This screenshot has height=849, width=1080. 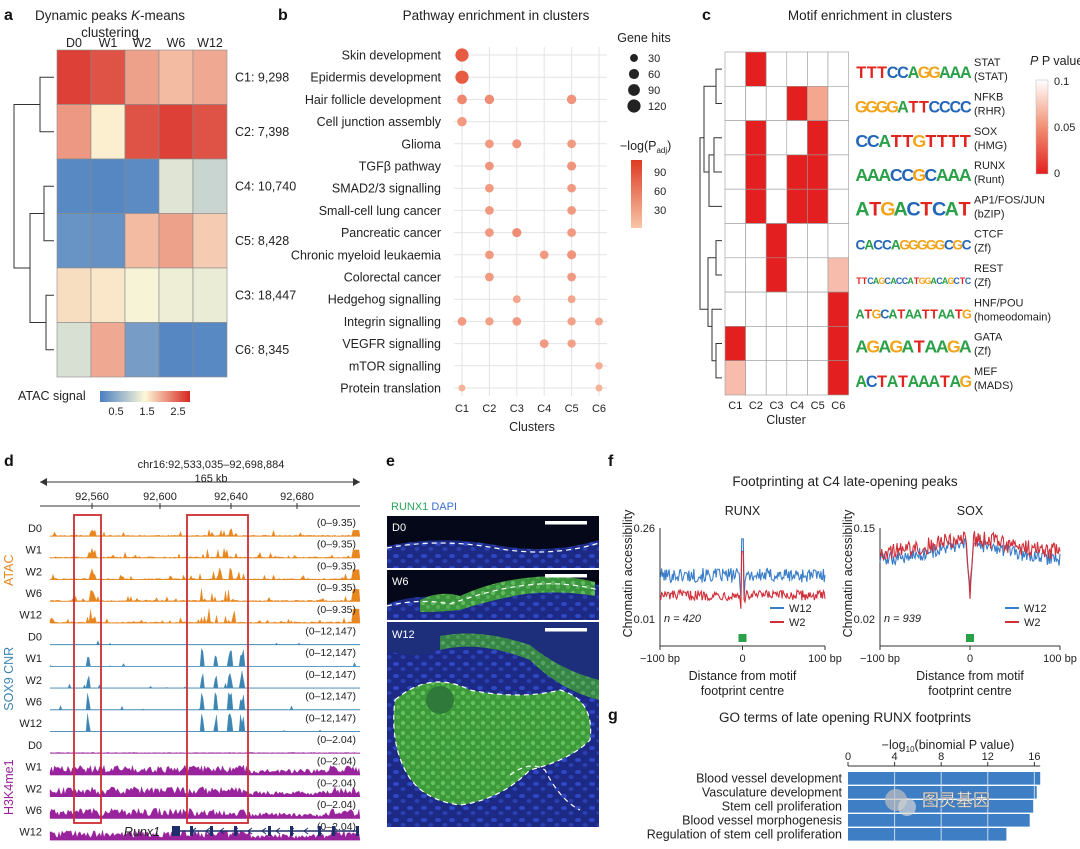 I want to click on panel-c-cell-r7-c3, so click(x=797, y=309).